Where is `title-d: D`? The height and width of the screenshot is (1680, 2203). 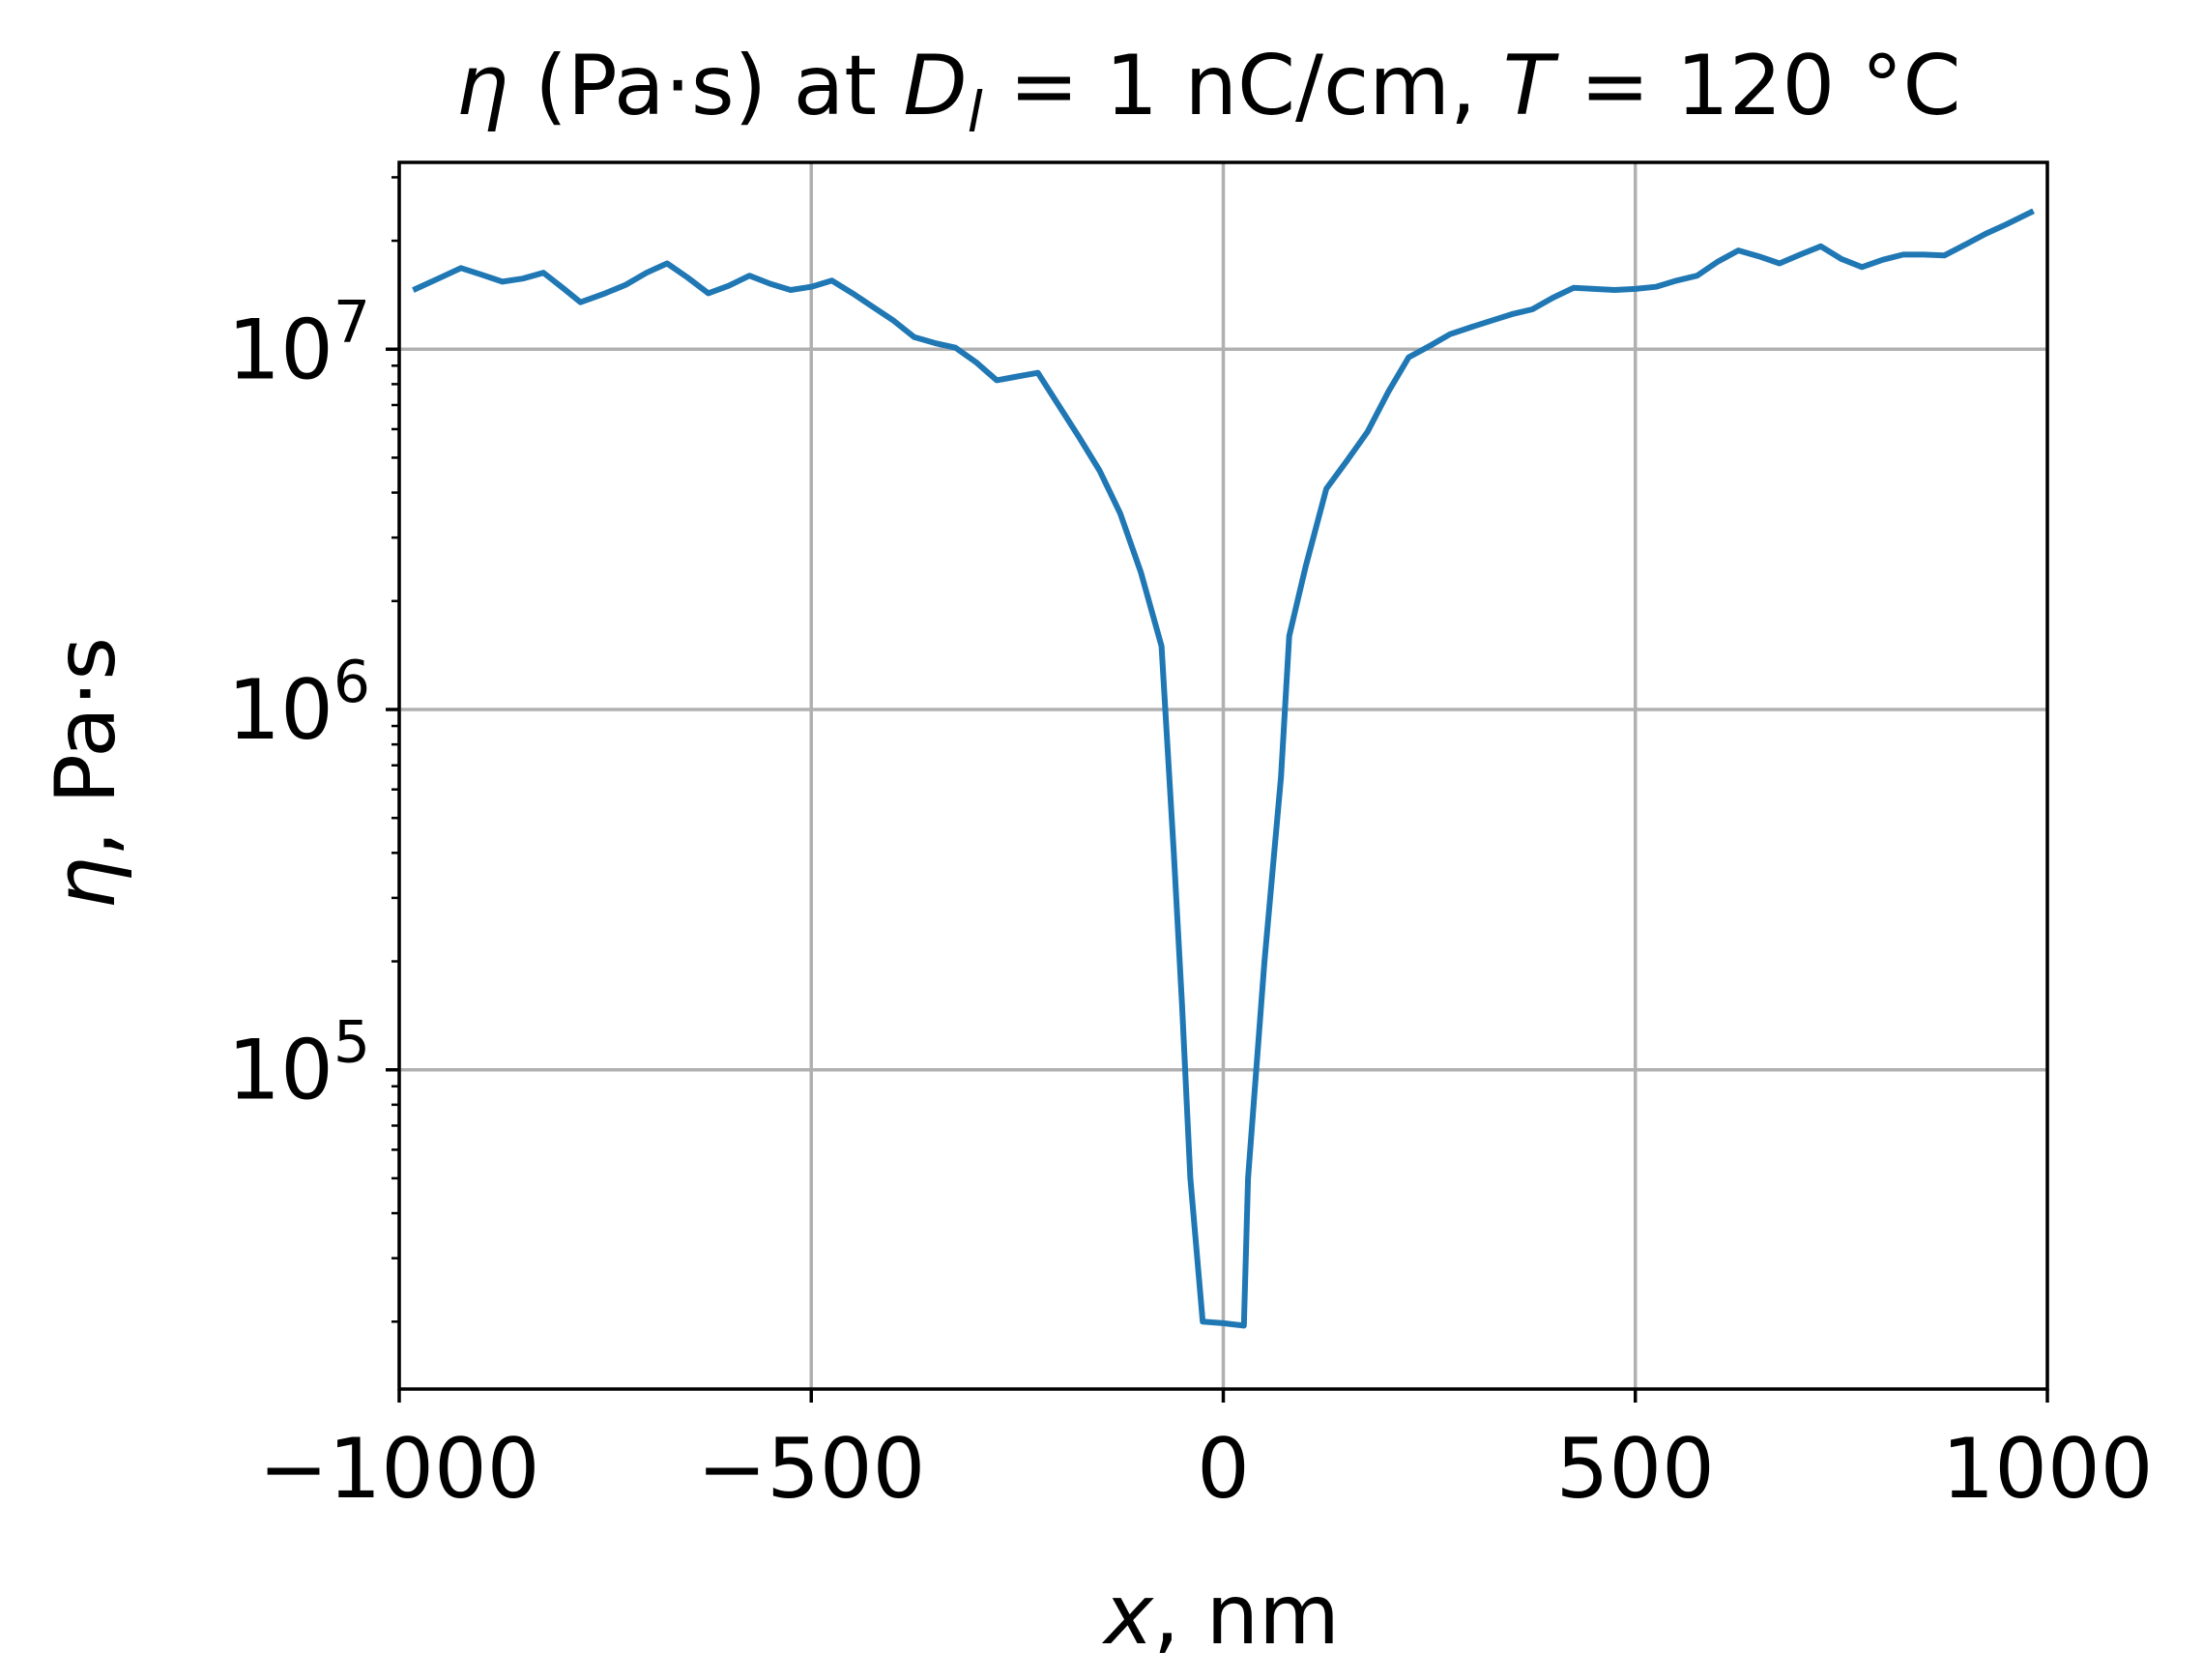 title-d: D is located at coordinates (935, 86).